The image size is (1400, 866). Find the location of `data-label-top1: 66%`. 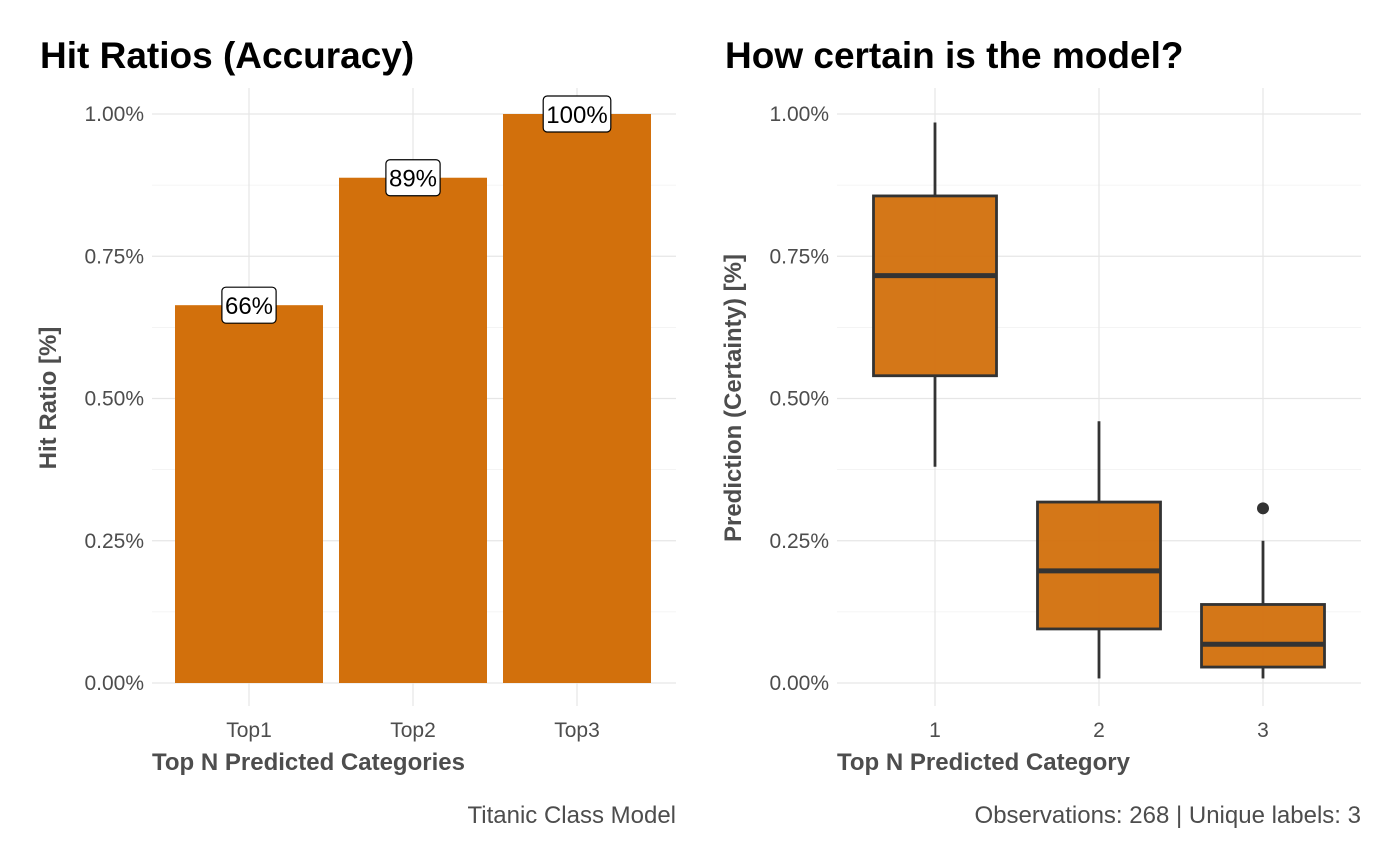

data-label-top1: 66% is located at coordinates (249, 305).